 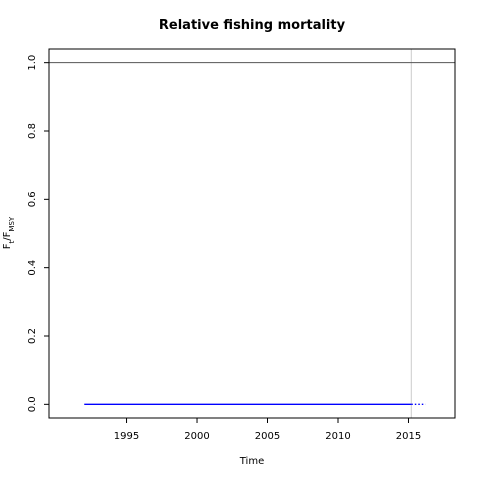 I want to click on y-axis-label-sub-t: t, so click(x=12, y=241).